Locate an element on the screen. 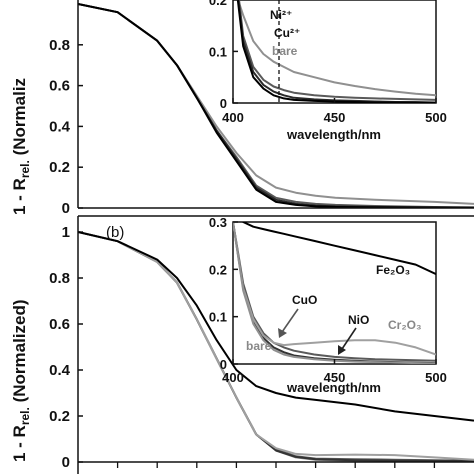 The height and width of the screenshot is (474, 474). panel-a-inset-series-fe3- is located at coordinates (336, 51).